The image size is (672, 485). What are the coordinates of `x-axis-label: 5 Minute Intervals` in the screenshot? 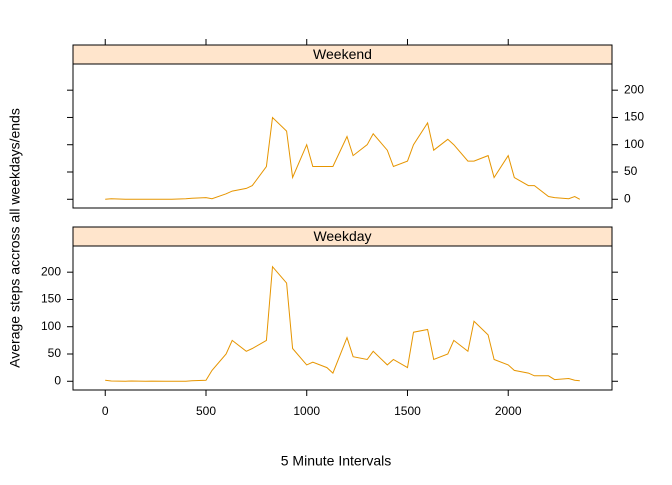 It's located at (336, 461).